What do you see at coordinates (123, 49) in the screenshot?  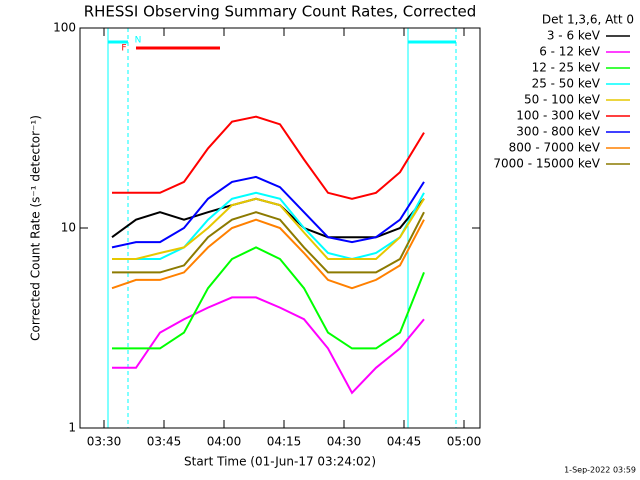 I see `flare-label: F` at bounding box center [123, 49].